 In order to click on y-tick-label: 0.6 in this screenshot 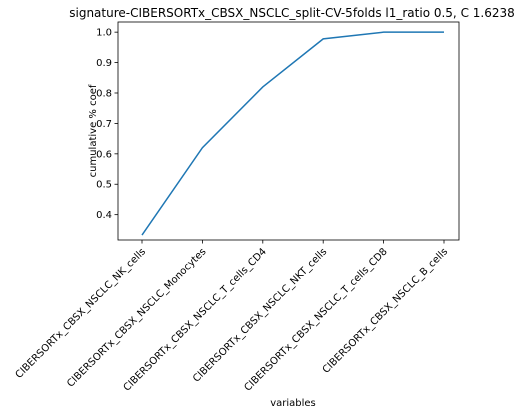, I will do `click(104, 154)`.